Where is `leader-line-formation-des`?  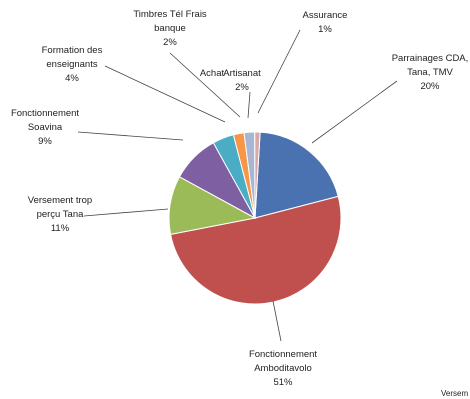 leader-line-formation-des is located at coordinates (165, 94).